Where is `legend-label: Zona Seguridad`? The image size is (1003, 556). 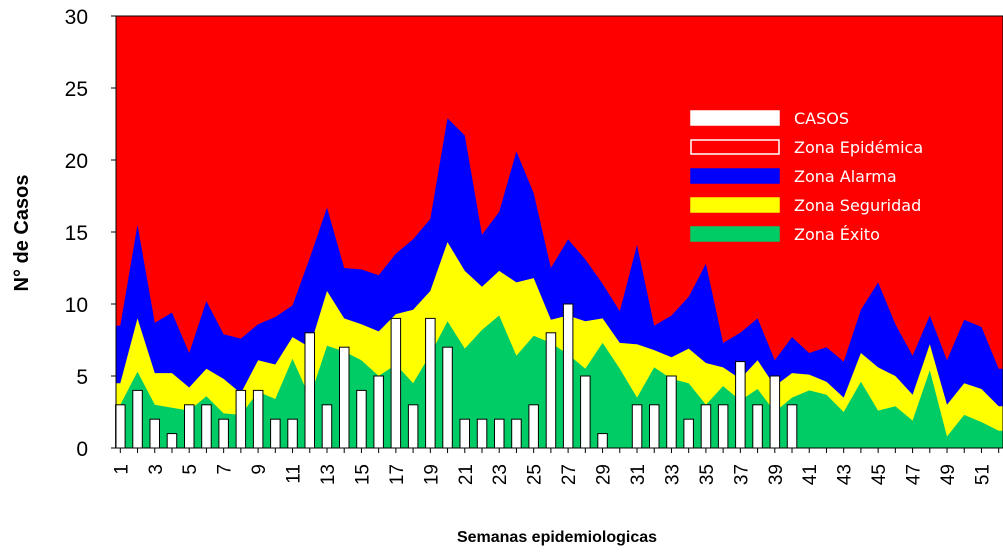 legend-label: Zona Seguridad is located at coordinates (857, 205).